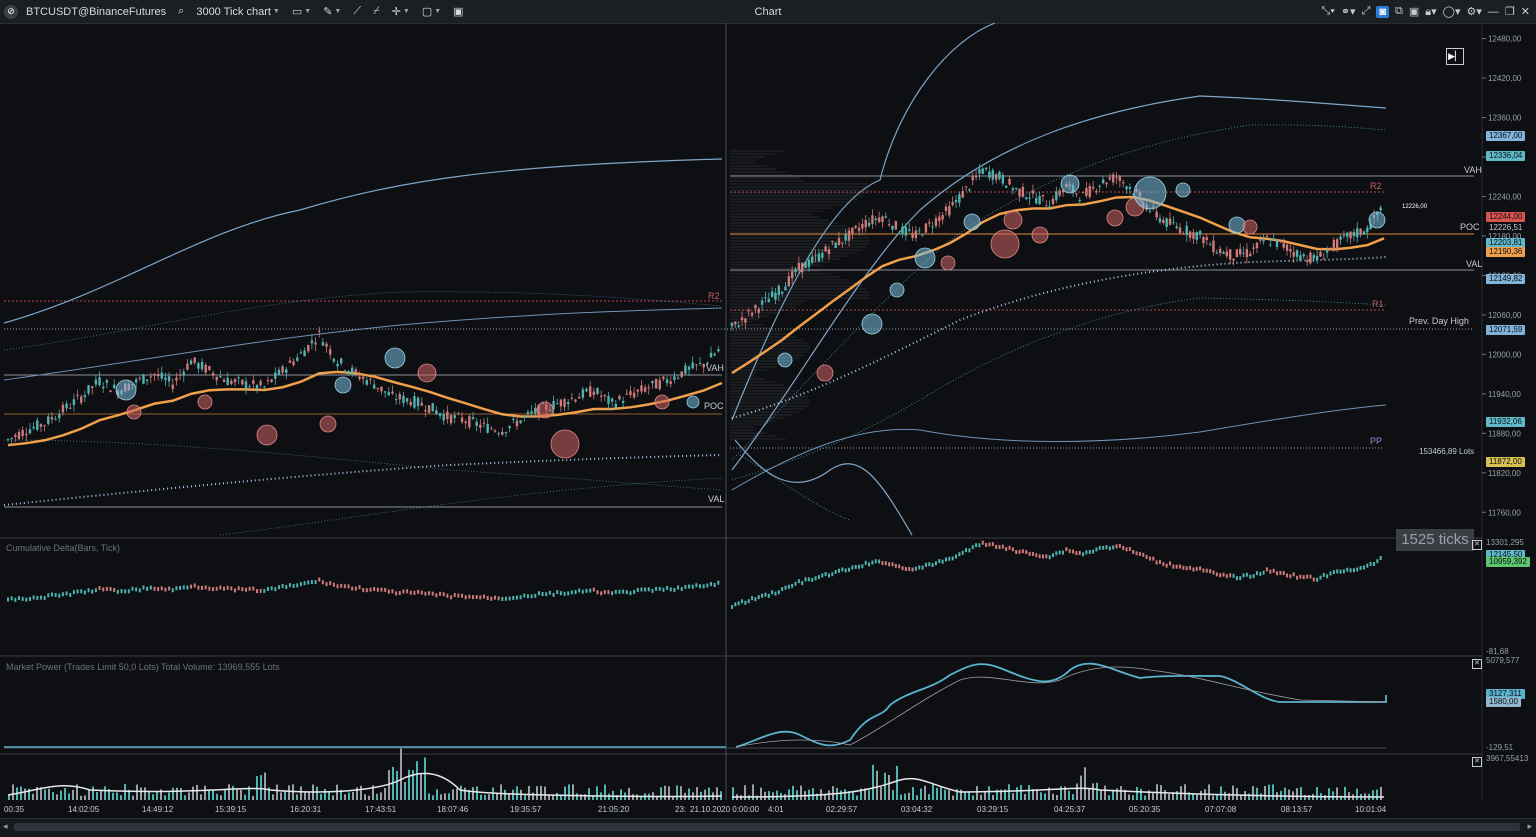 This screenshot has height=837, width=1536. I want to click on color-circle-icon: ◯▾, so click(1451, 12).